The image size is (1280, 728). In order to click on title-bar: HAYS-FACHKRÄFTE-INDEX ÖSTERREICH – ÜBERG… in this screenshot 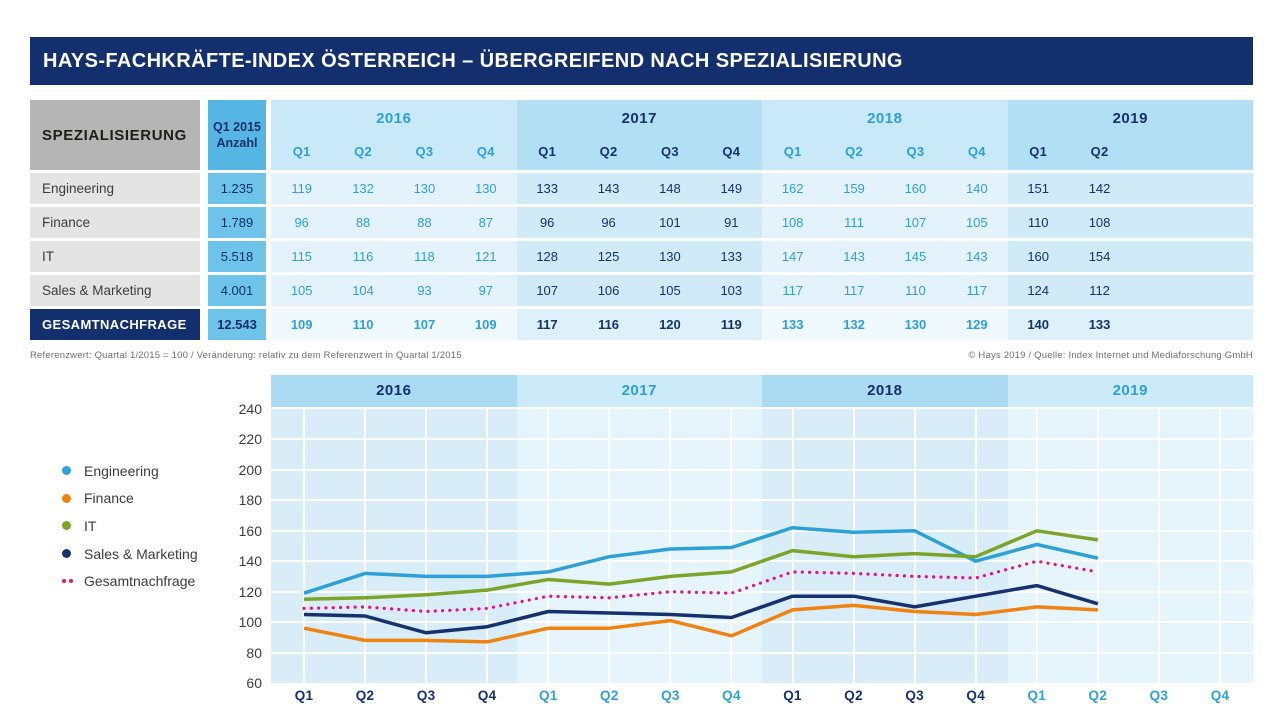, I will do `click(641, 61)`.